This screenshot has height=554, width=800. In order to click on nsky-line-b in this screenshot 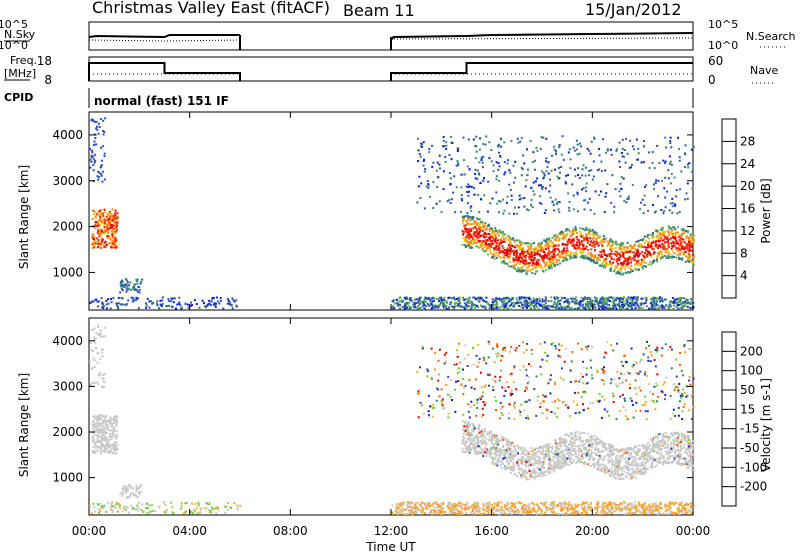, I will do `click(542, 36)`.